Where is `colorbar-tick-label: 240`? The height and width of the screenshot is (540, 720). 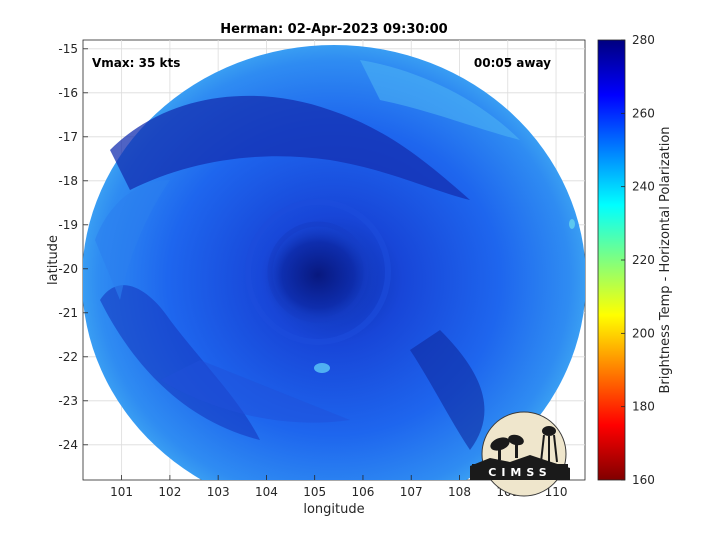
colorbar-tick-label: 240 is located at coordinates (643, 187).